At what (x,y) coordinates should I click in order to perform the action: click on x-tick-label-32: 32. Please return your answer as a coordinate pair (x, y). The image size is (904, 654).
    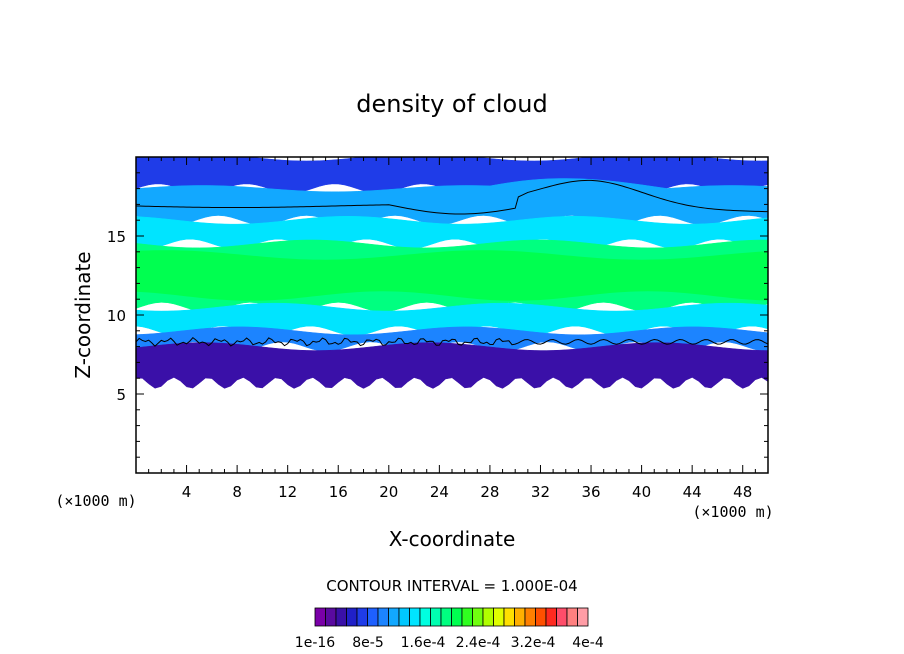
    Looking at the image, I should click on (540, 492).